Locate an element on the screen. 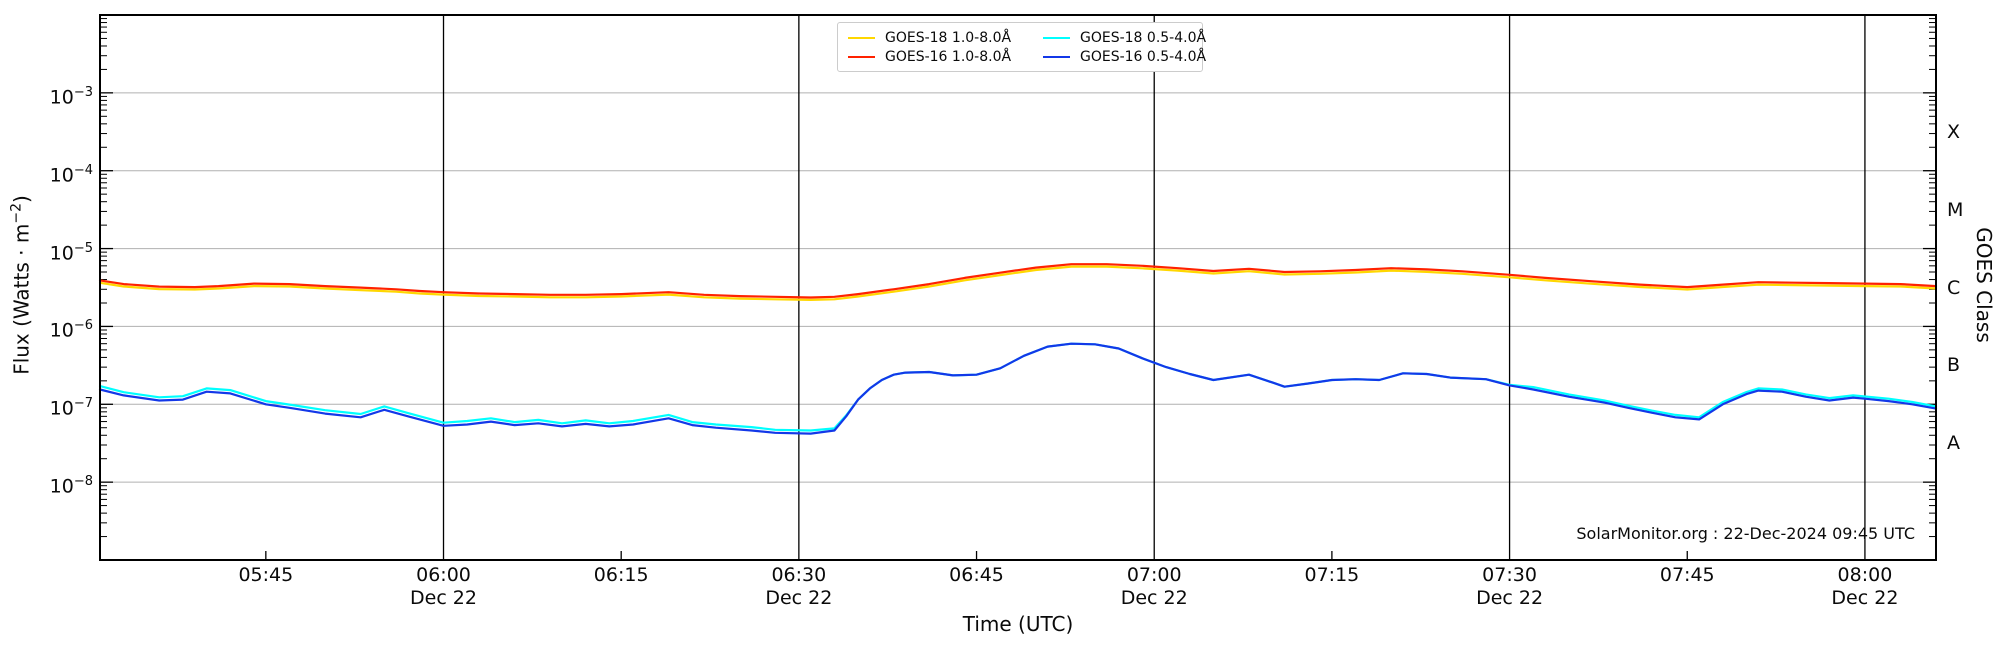  legend-item-goes18-long: GOES-18 1.0-8.0Å is located at coordinates (945, 38).